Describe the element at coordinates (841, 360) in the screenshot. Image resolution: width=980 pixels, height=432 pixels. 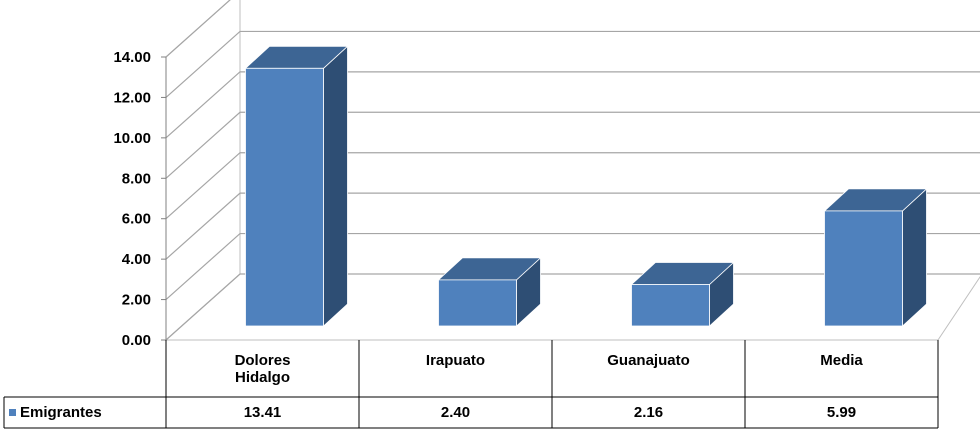
I see `category-label: Media` at that location.